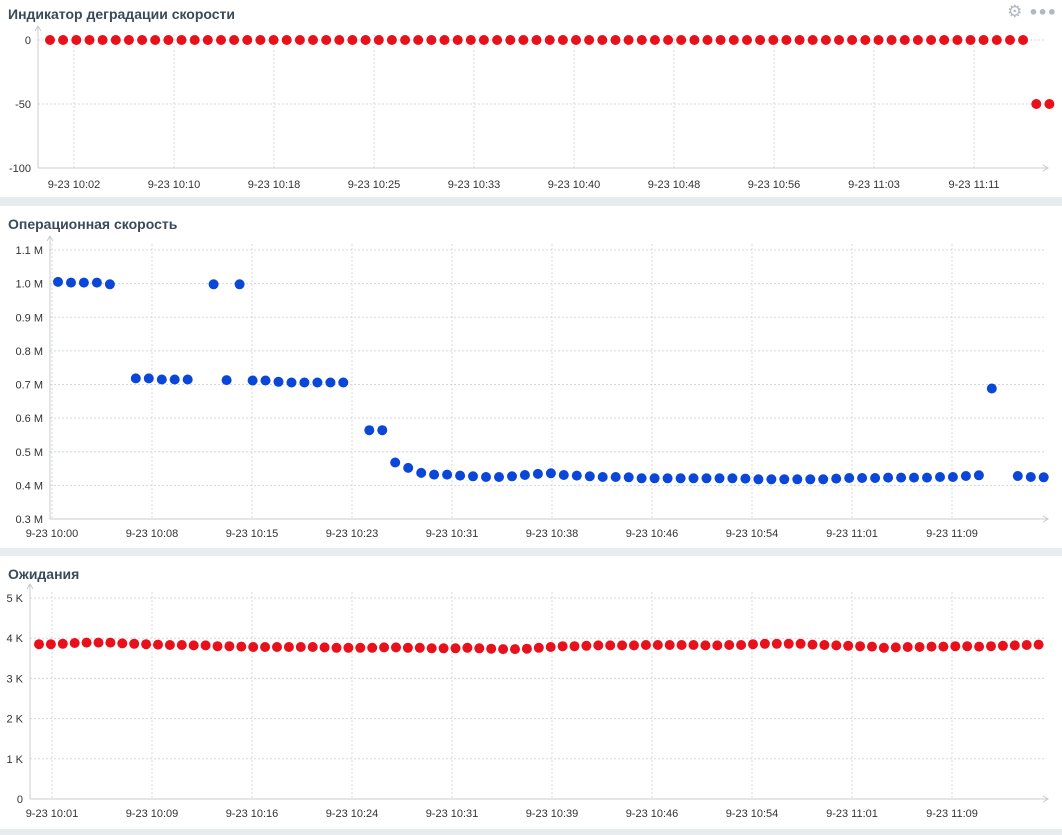 The width and height of the screenshot is (1062, 835). I want to click on more-icon: •••, so click(1042, 12).